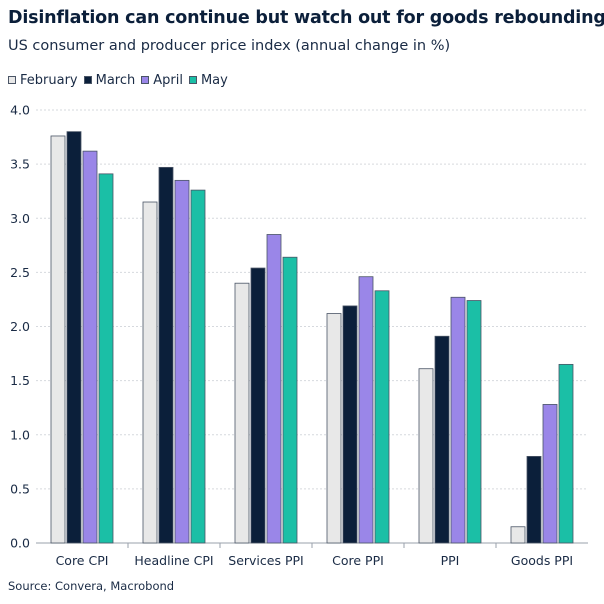 This screenshot has width=604, height=604. I want to click on legend-item-february: February, so click(43, 80).